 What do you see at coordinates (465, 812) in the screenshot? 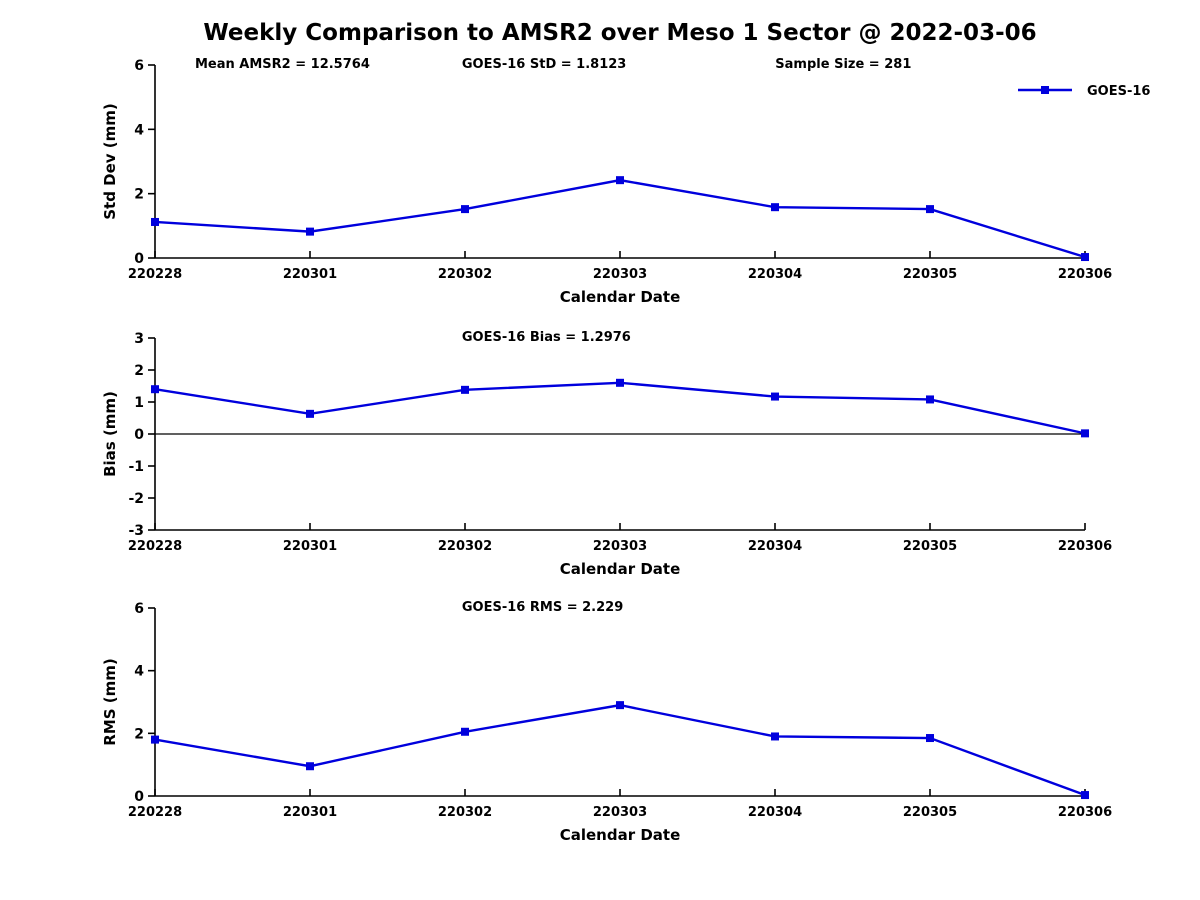
I see `rms-x-tick-label: 220302` at bounding box center [465, 812].